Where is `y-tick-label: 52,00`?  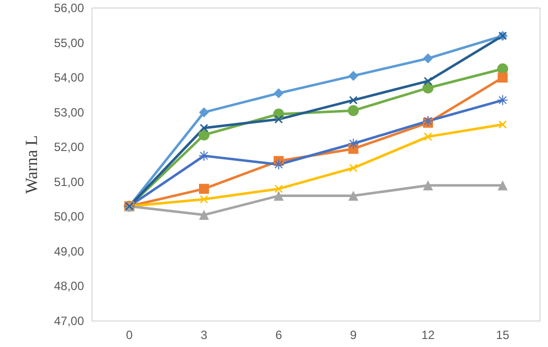 y-tick-label: 52,00 is located at coordinates (69, 147).